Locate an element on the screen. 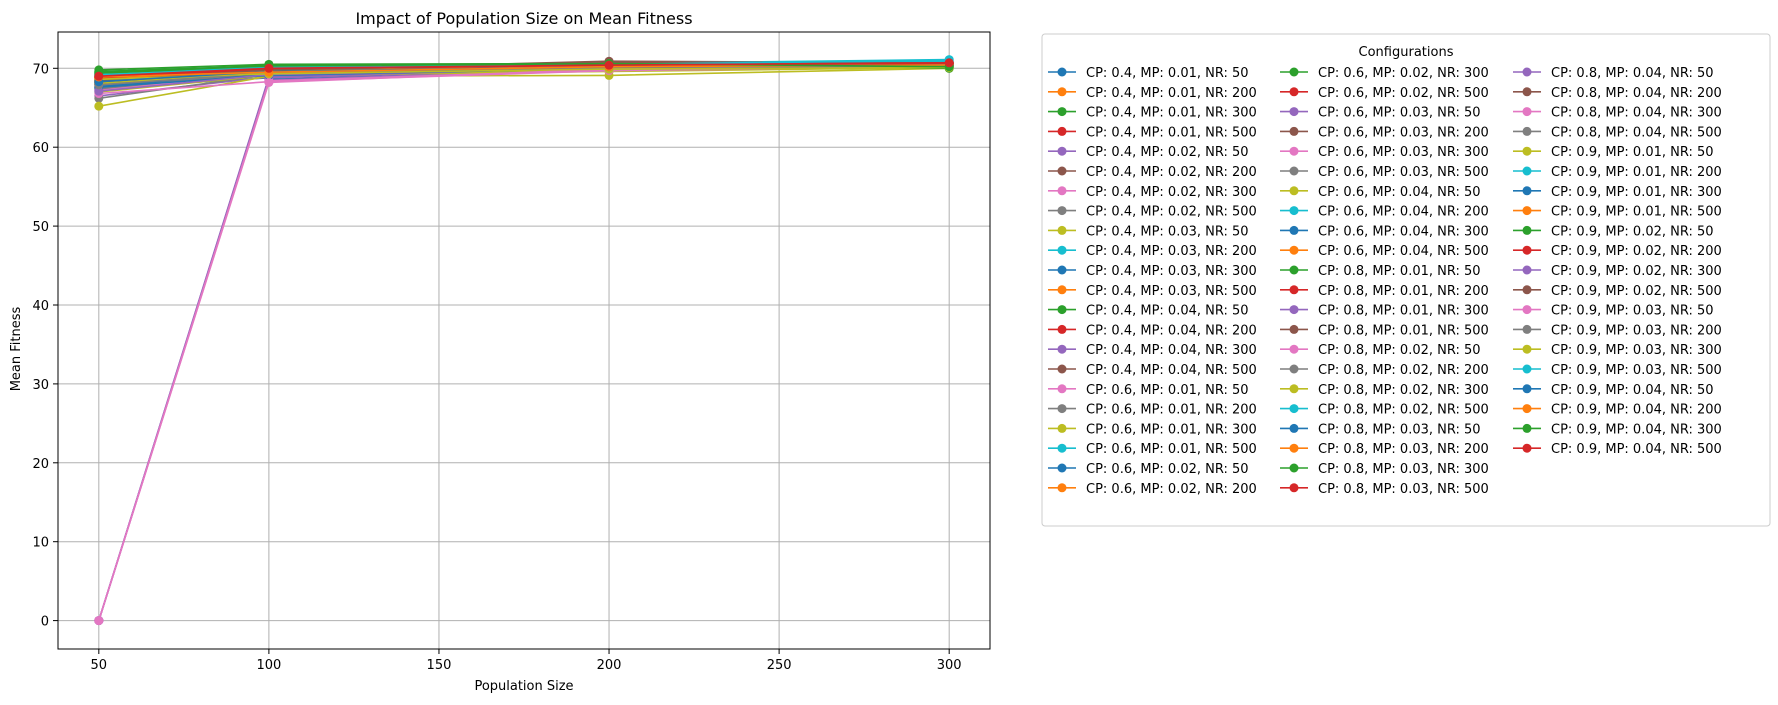 Image resolution: width=1778 pixels, height=705 pixels. legend-label: CP: 0.4, MP: 0.04, NR: 200 is located at coordinates (1171, 330).